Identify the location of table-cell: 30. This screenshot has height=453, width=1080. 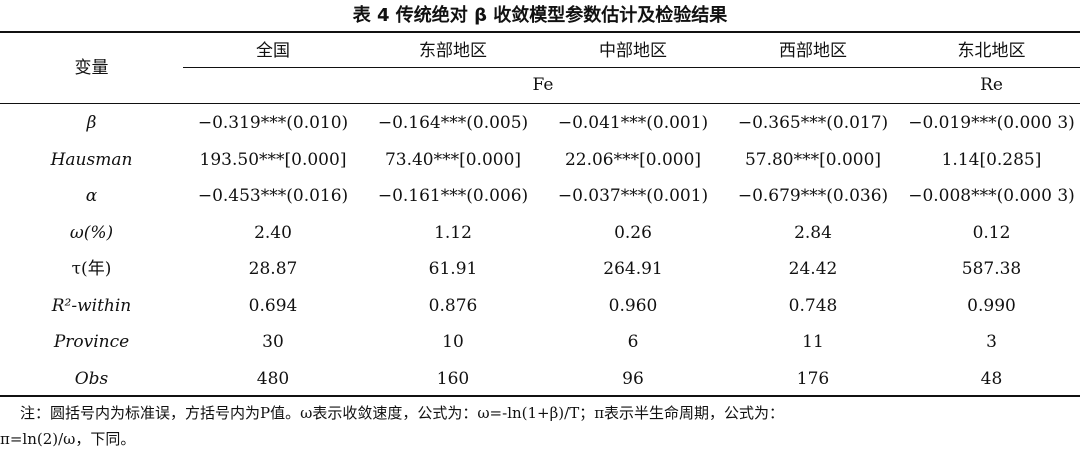
(273, 342).